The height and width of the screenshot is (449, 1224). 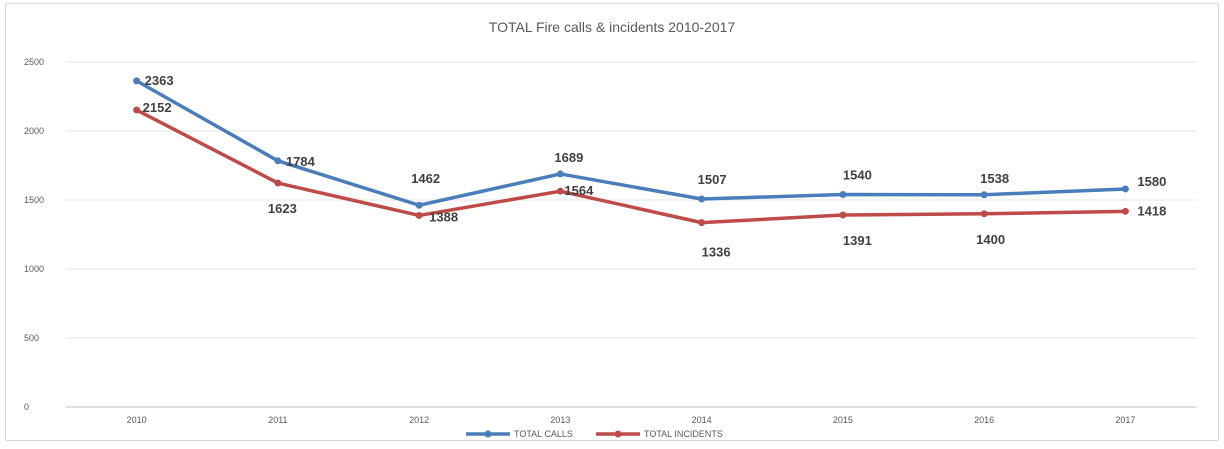 I want to click on data-label: 1391, so click(x=857, y=240).